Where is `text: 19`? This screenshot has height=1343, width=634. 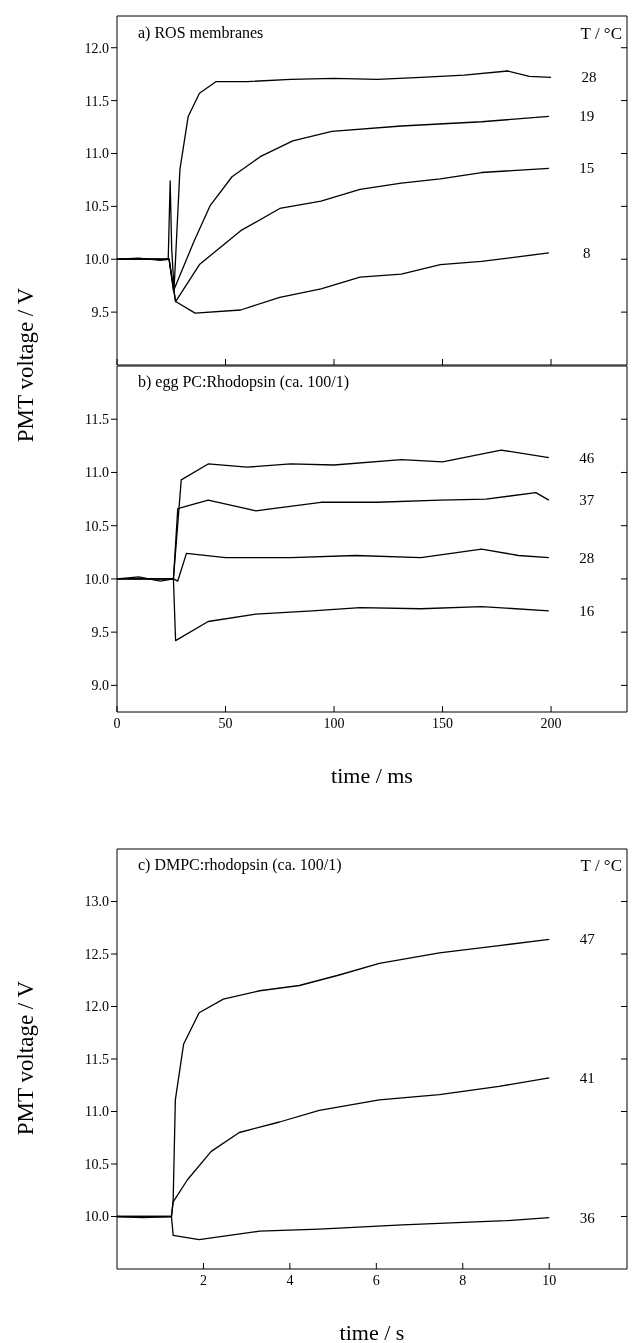 text: 19 is located at coordinates (587, 116).